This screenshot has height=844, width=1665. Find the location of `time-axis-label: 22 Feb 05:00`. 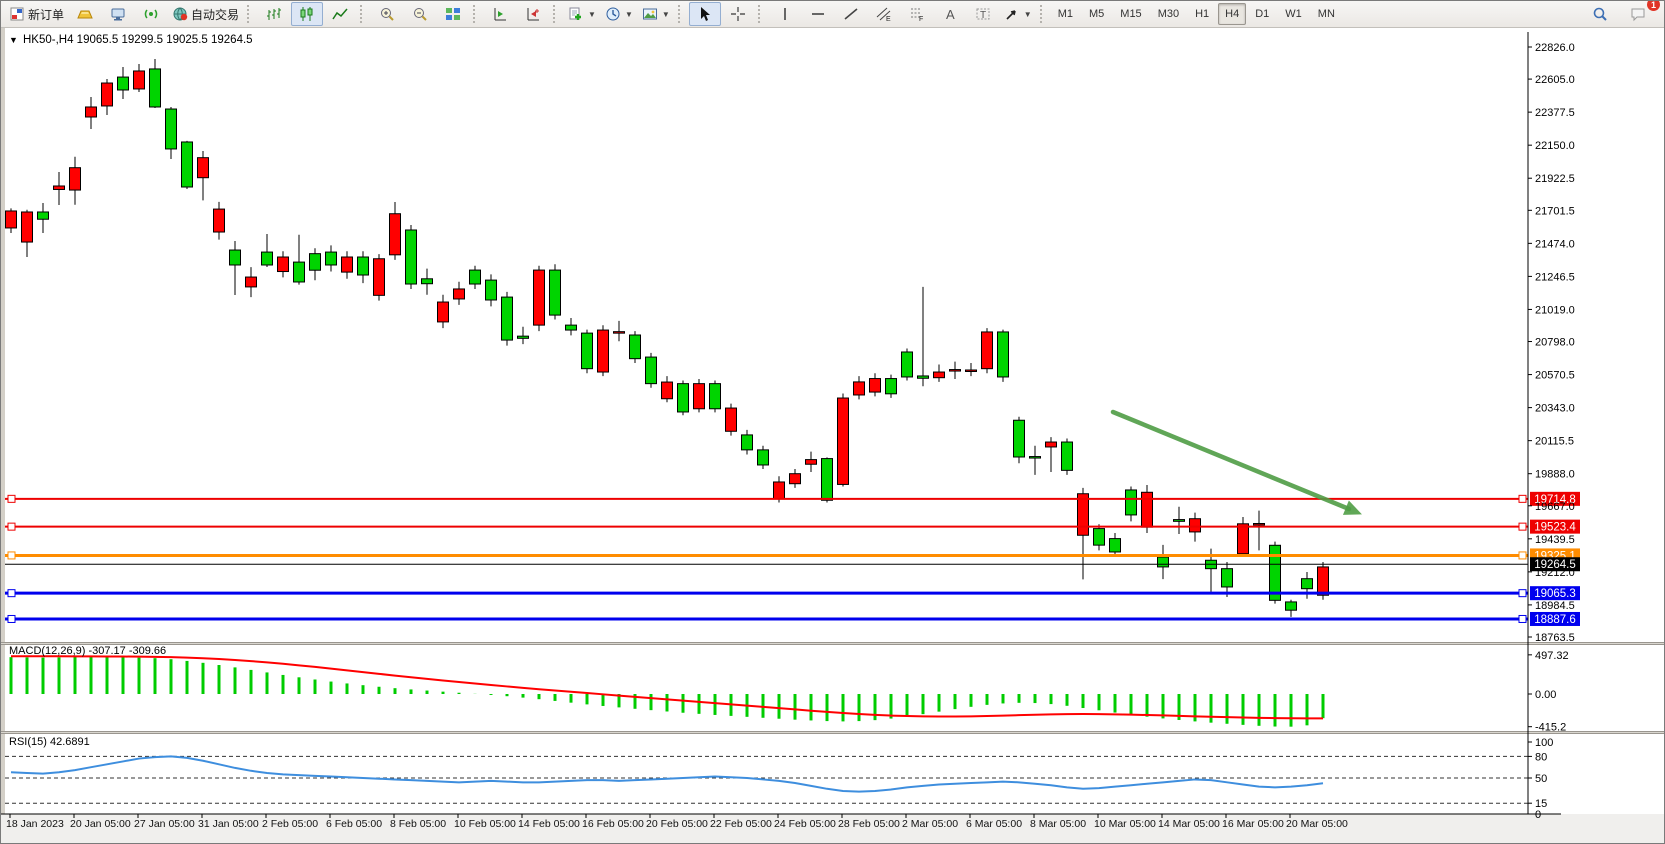

time-axis-label: 22 Feb 05:00 is located at coordinates (741, 824).